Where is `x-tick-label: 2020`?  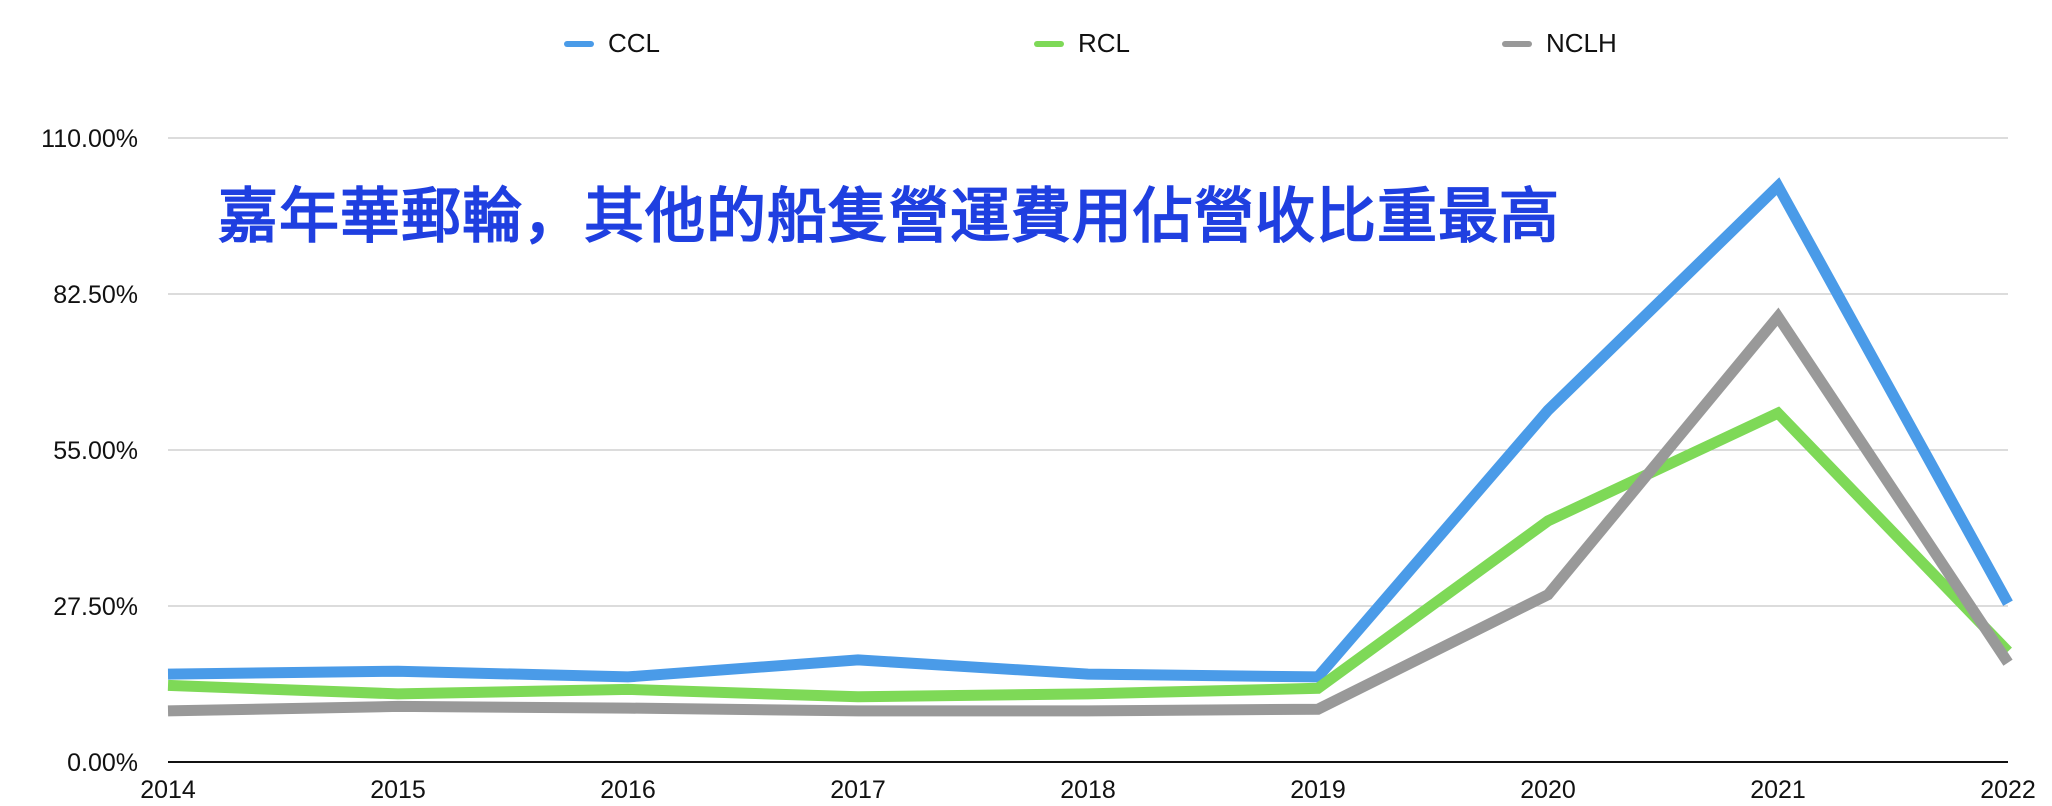 x-tick-label: 2020 is located at coordinates (1548, 790).